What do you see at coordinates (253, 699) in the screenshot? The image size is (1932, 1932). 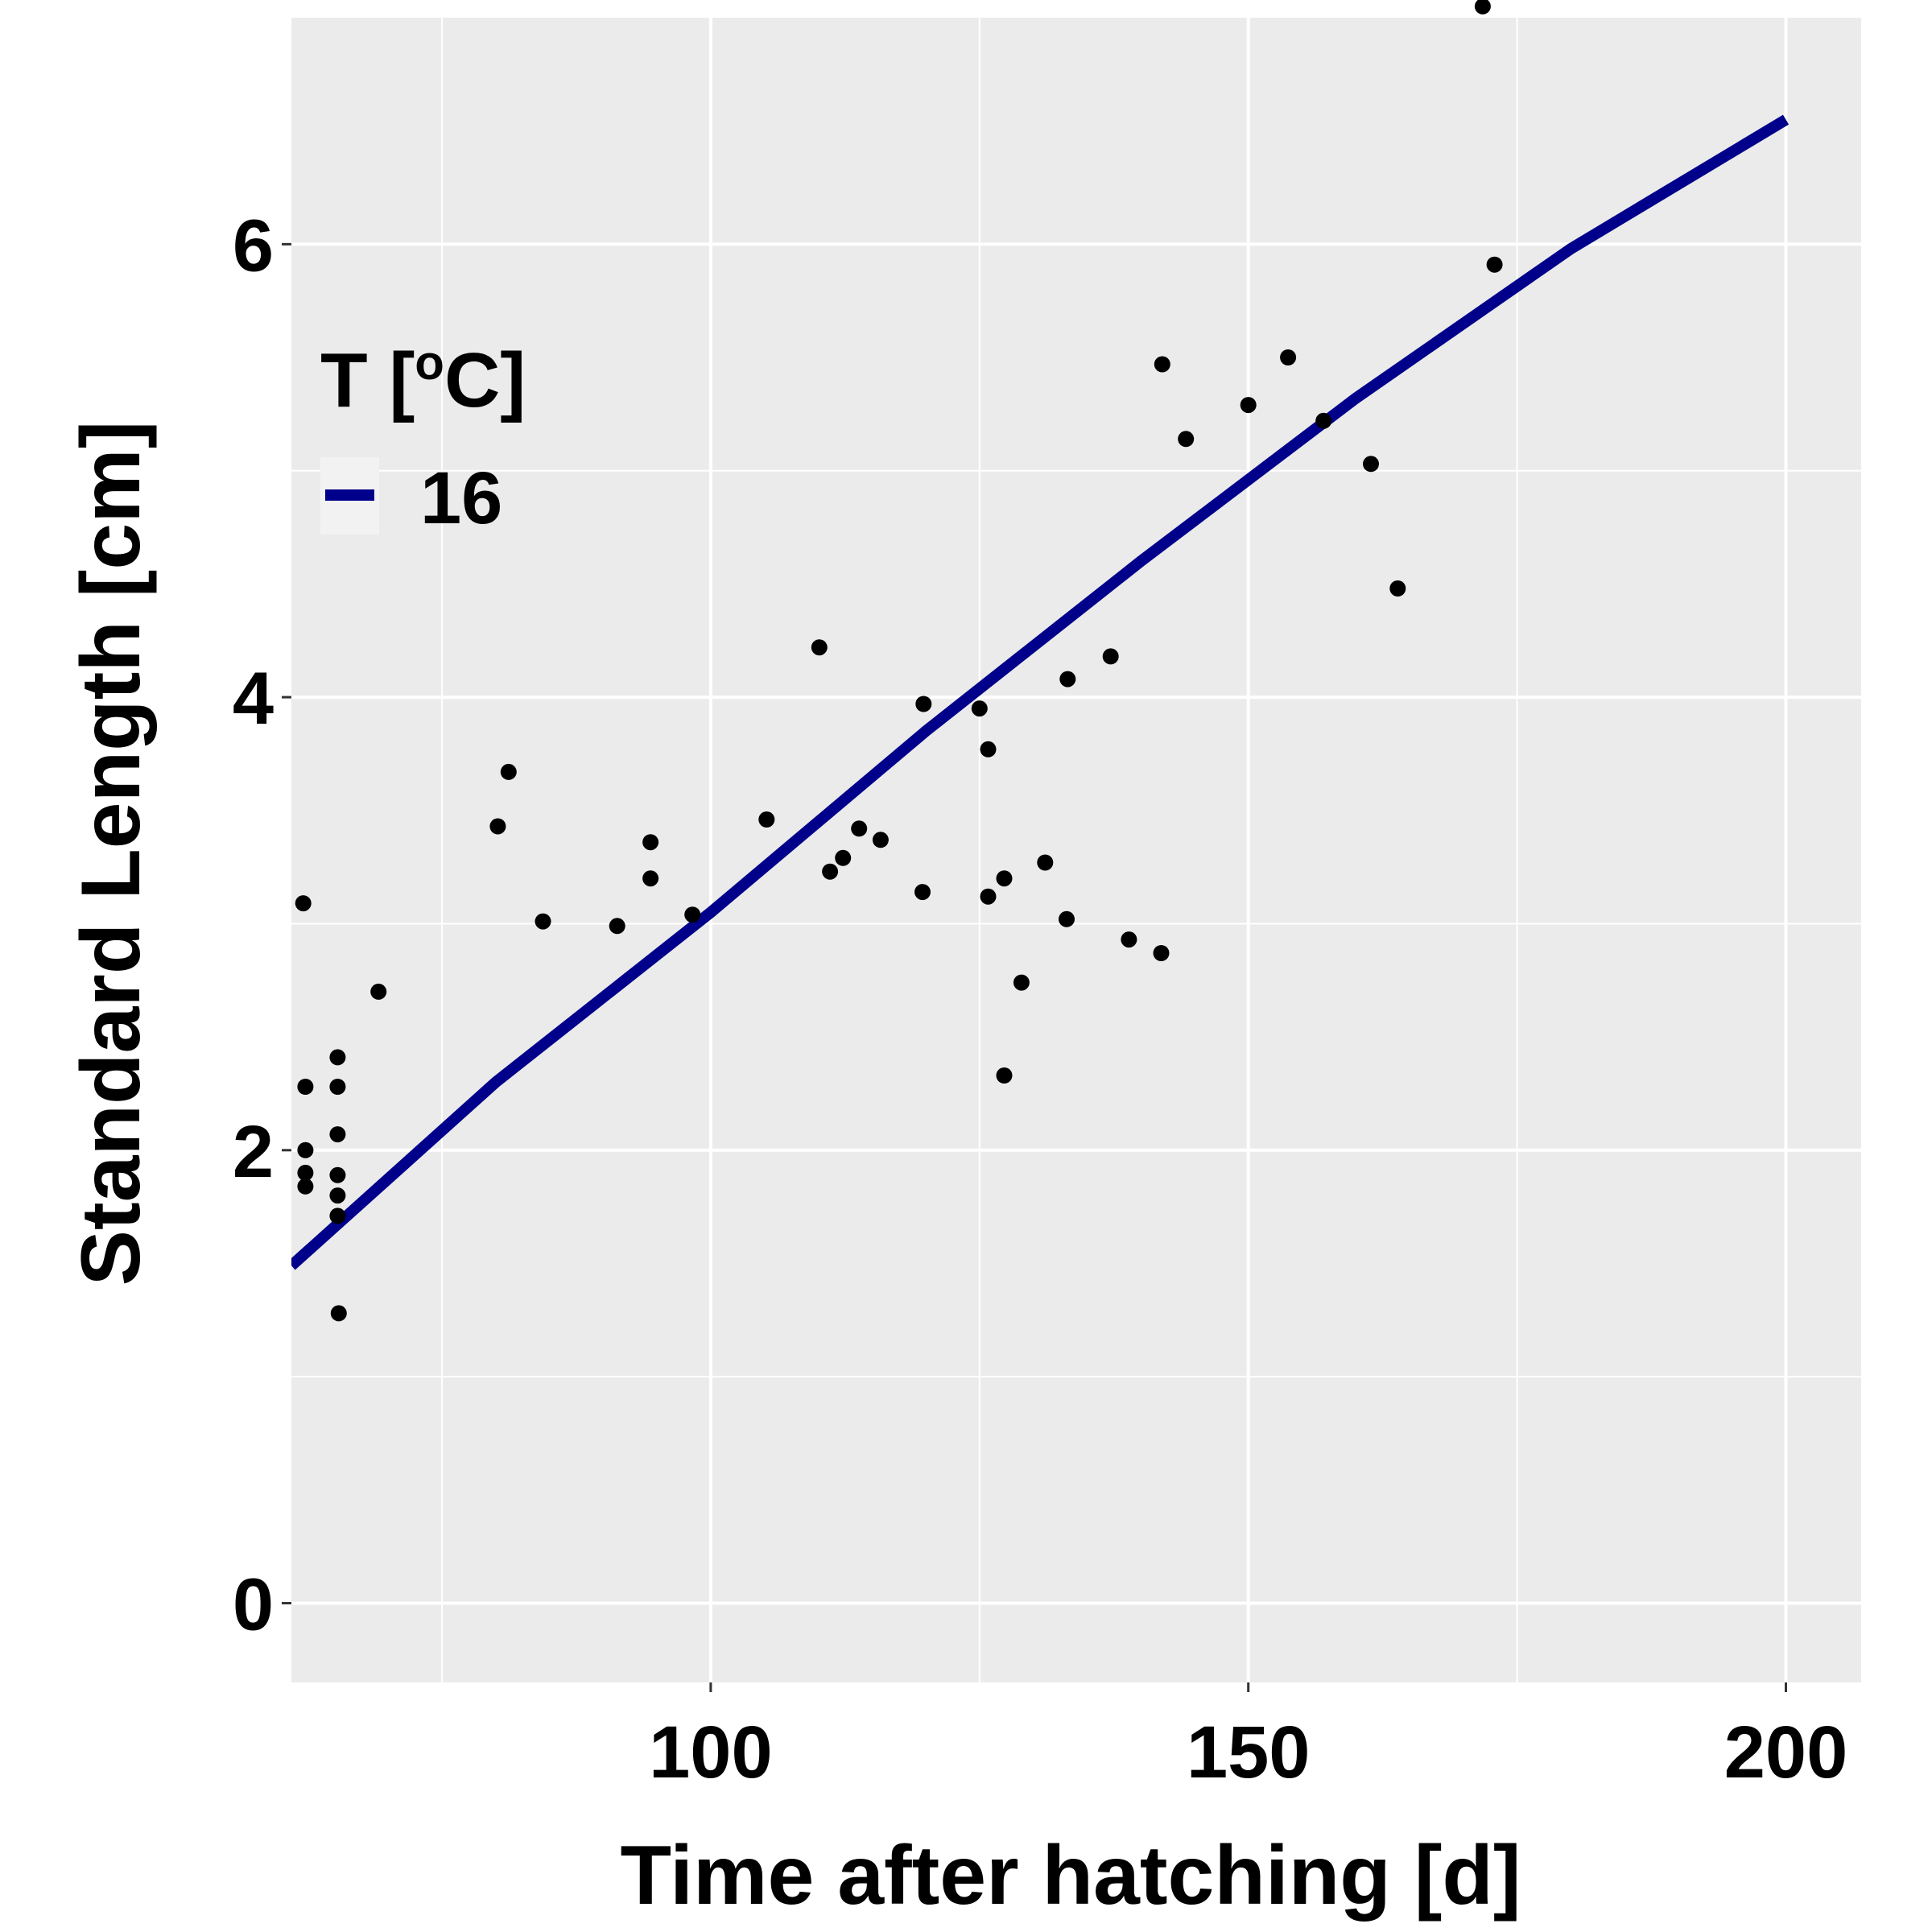 I see `y-tick-label: 4` at bounding box center [253, 699].